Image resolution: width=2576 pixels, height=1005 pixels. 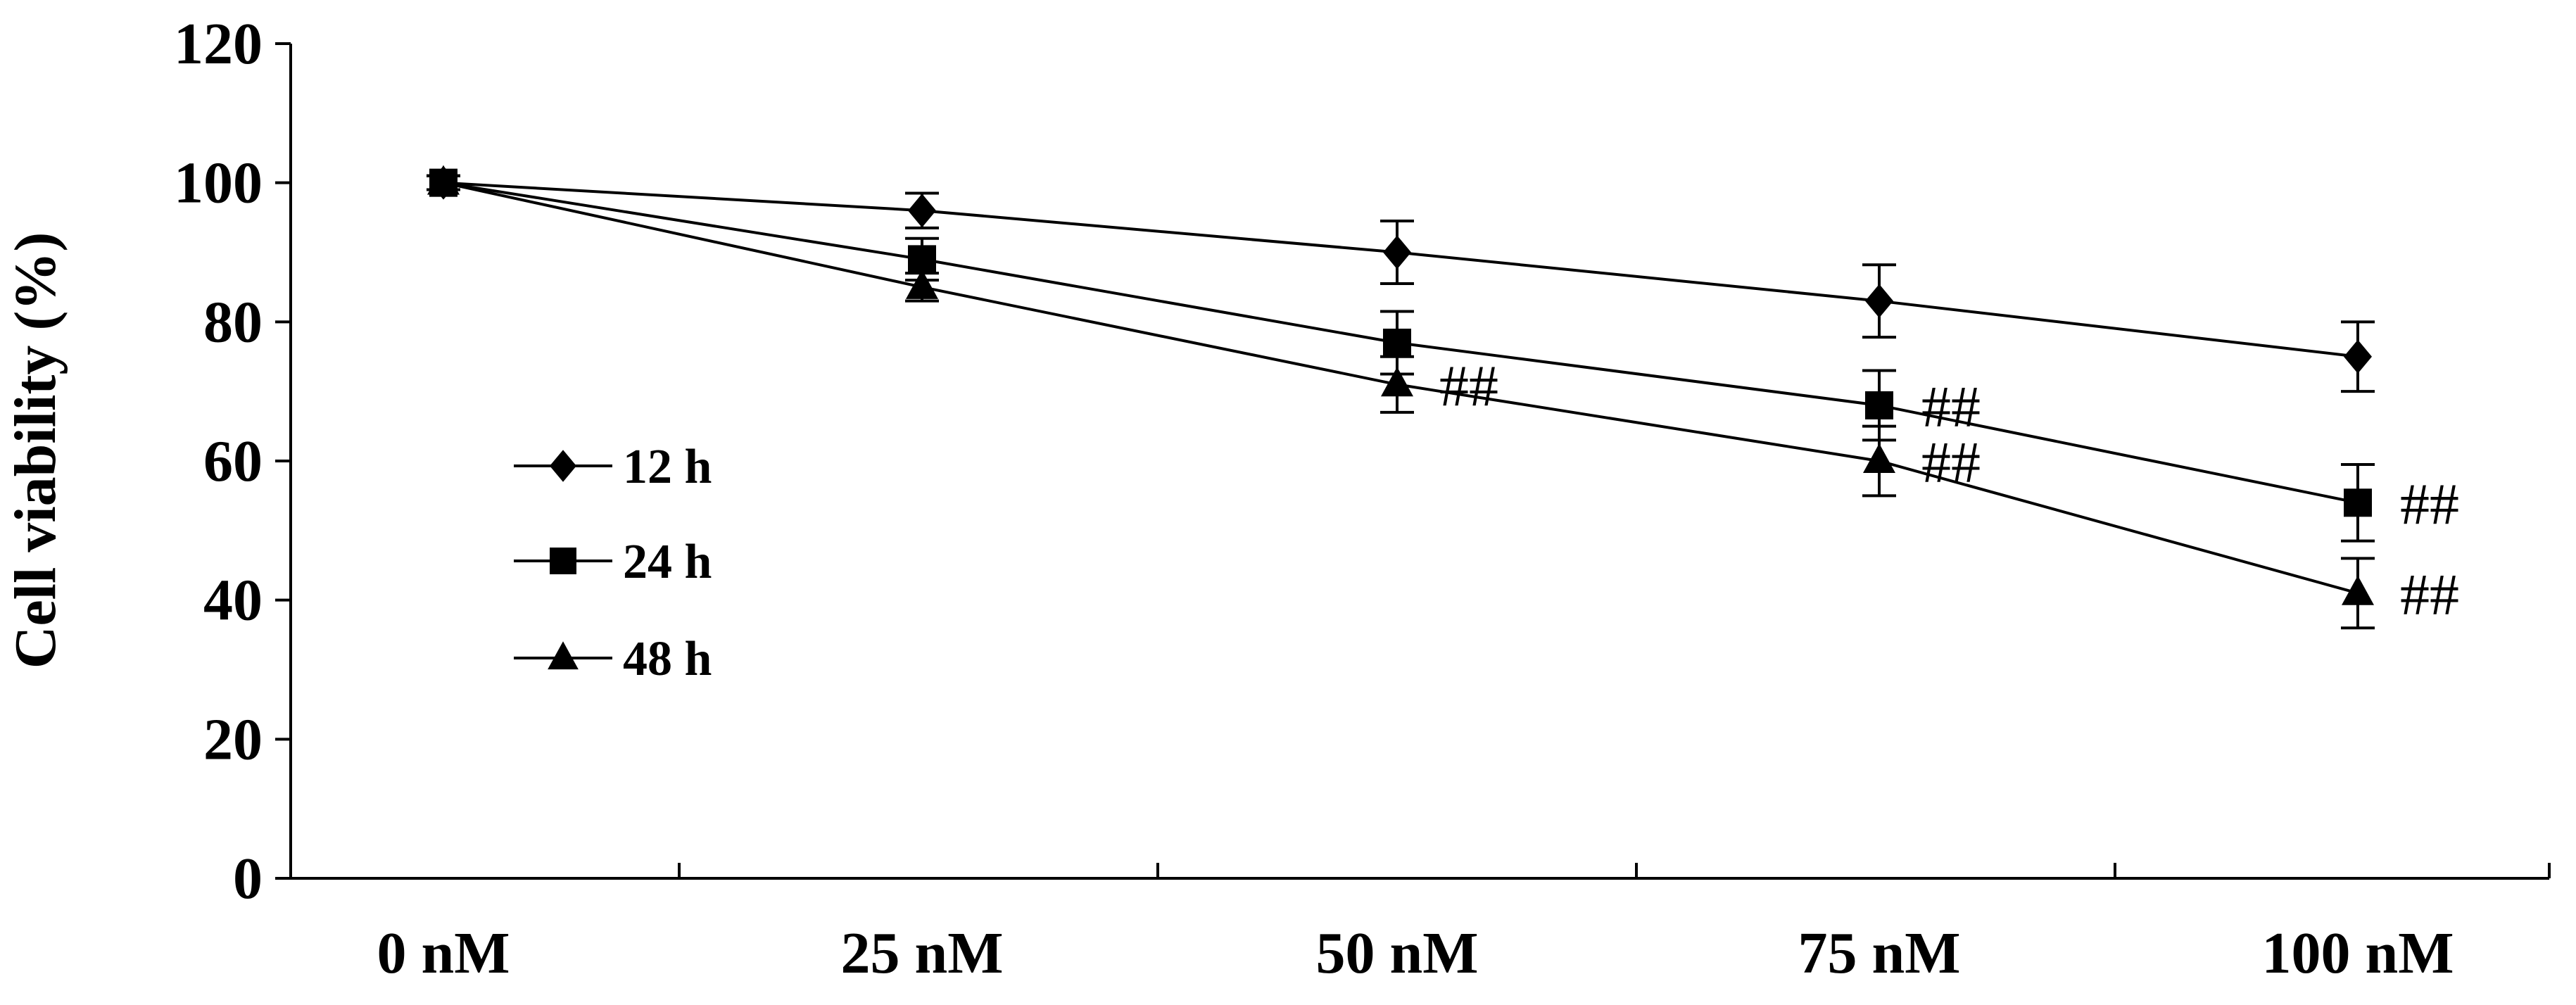 What do you see at coordinates (35, 451) in the screenshot?
I see `y-axis-title: Cell viability (%)` at bounding box center [35, 451].